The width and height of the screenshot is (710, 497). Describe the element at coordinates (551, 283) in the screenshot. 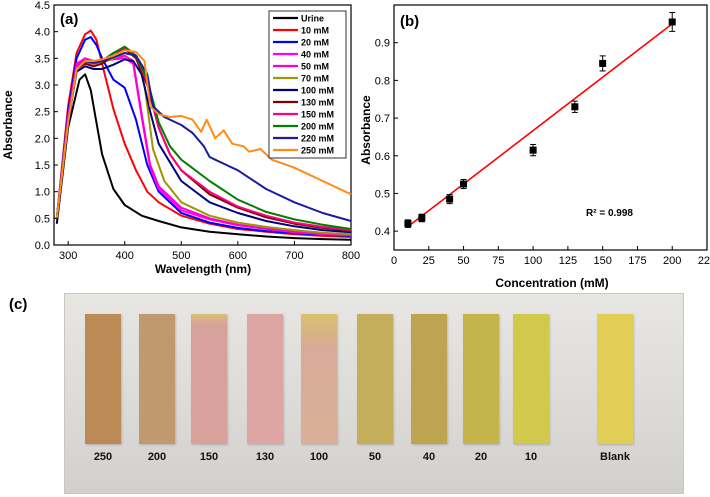

I see `panel-b-xlabel: Concentration (mM)` at that location.